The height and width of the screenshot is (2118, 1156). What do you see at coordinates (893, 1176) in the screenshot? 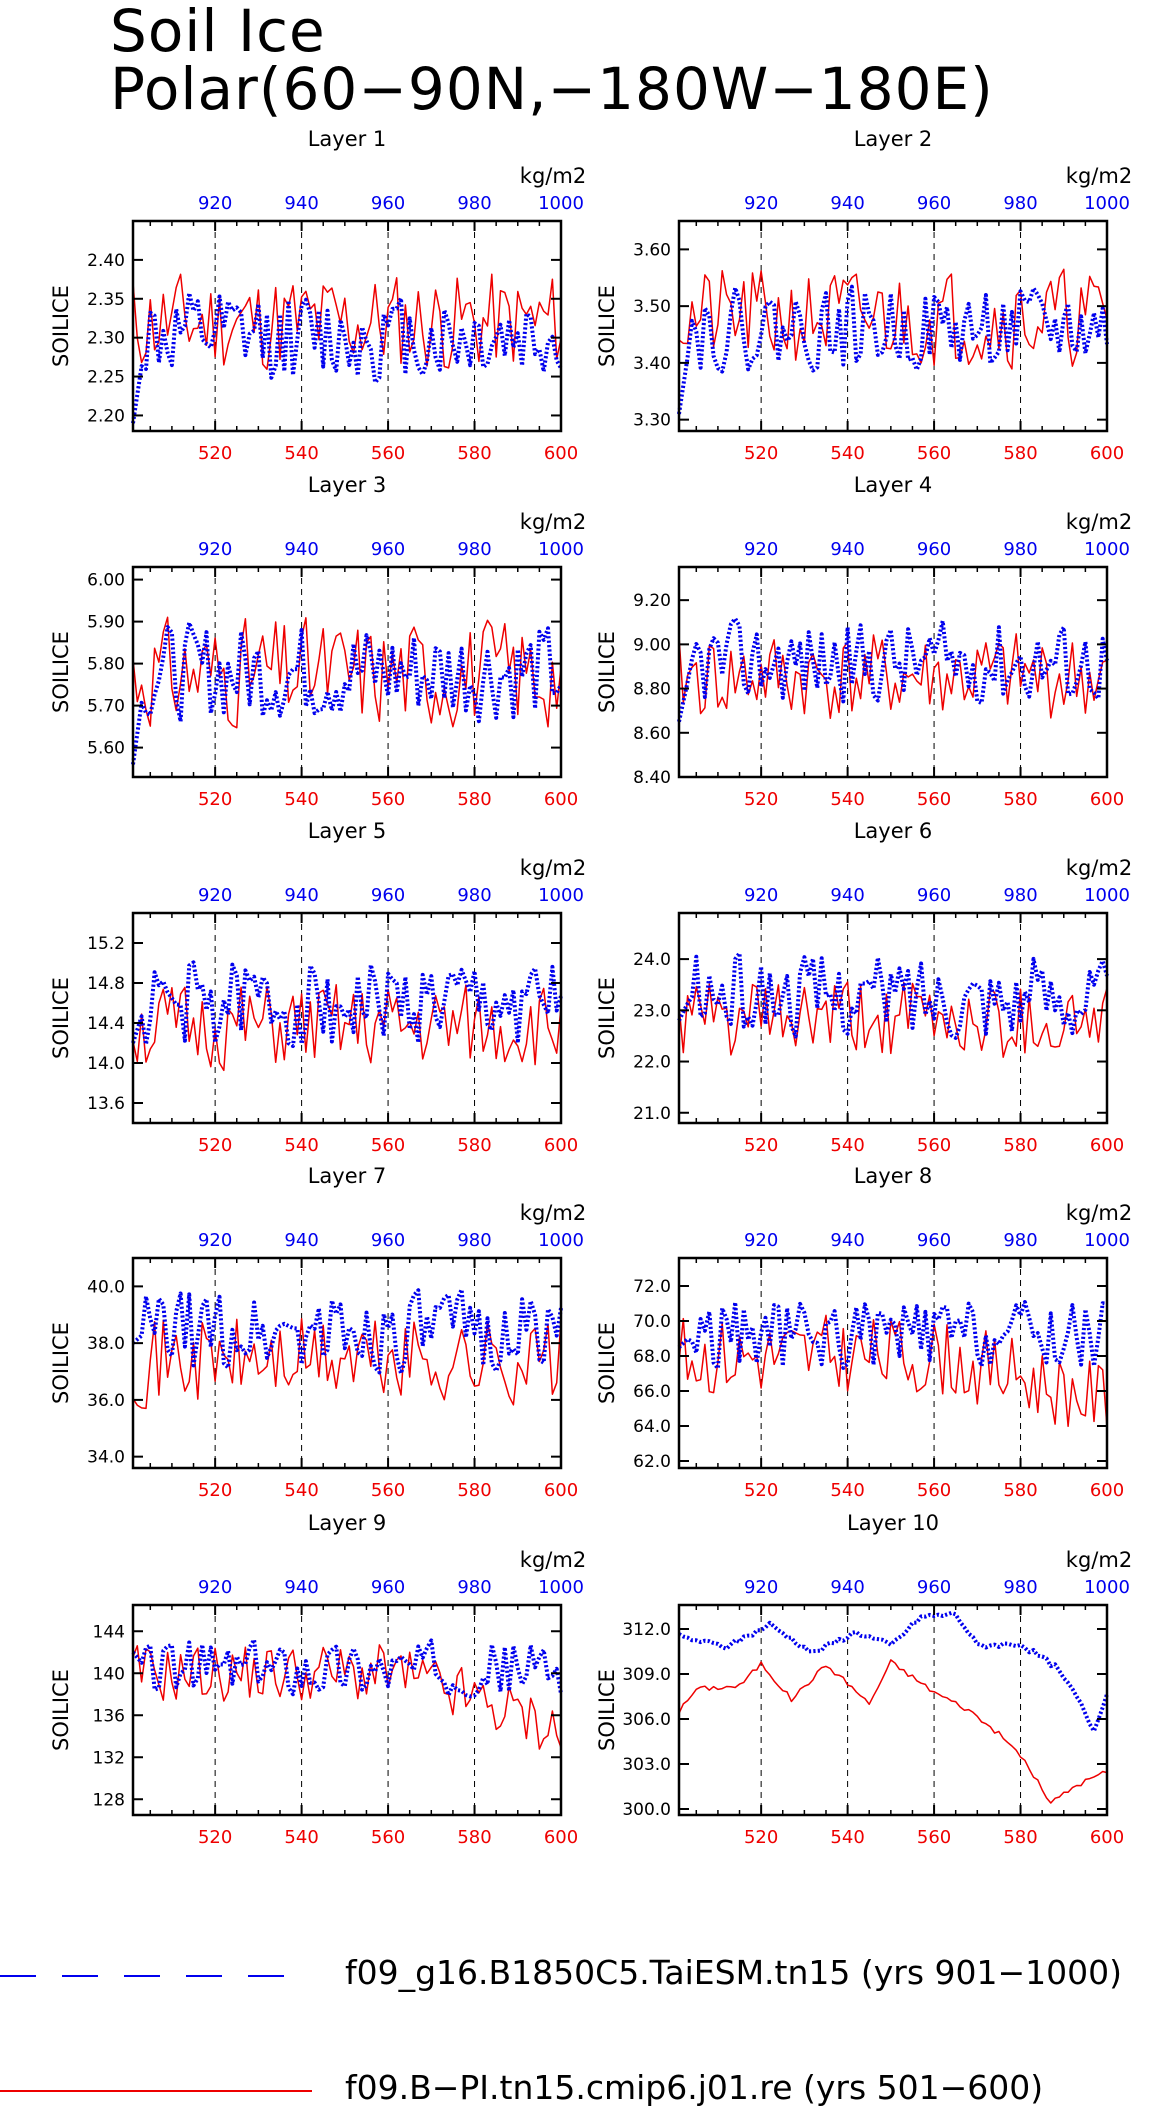
I see `panel-title: Layer 8` at bounding box center [893, 1176].